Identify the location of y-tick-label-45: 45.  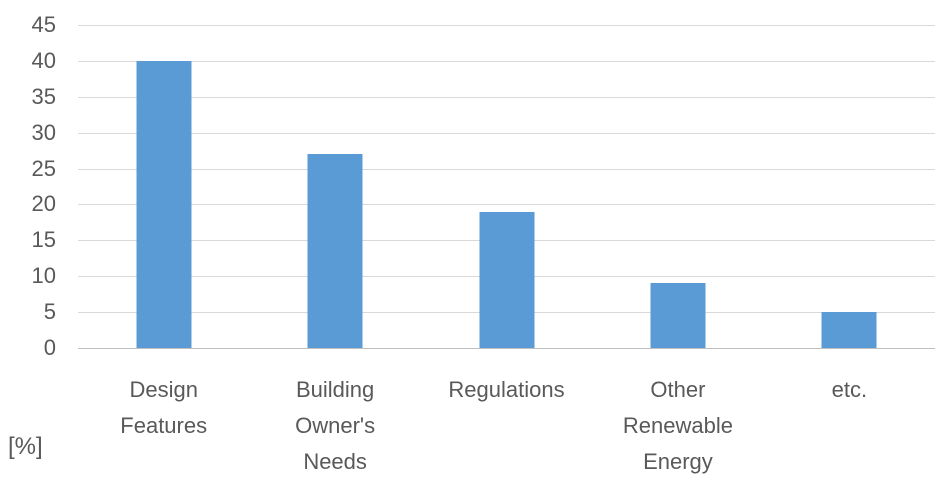
(43, 24).